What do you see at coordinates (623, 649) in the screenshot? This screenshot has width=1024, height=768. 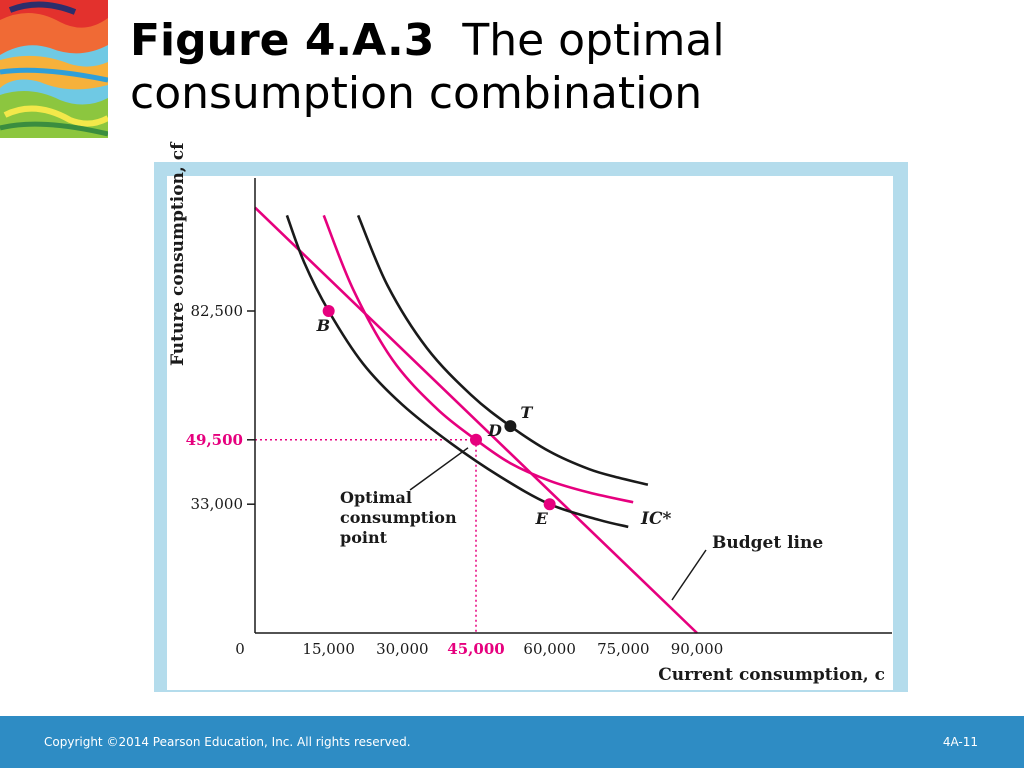 I see `x-tick-label: 75,000` at bounding box center [623, 649].